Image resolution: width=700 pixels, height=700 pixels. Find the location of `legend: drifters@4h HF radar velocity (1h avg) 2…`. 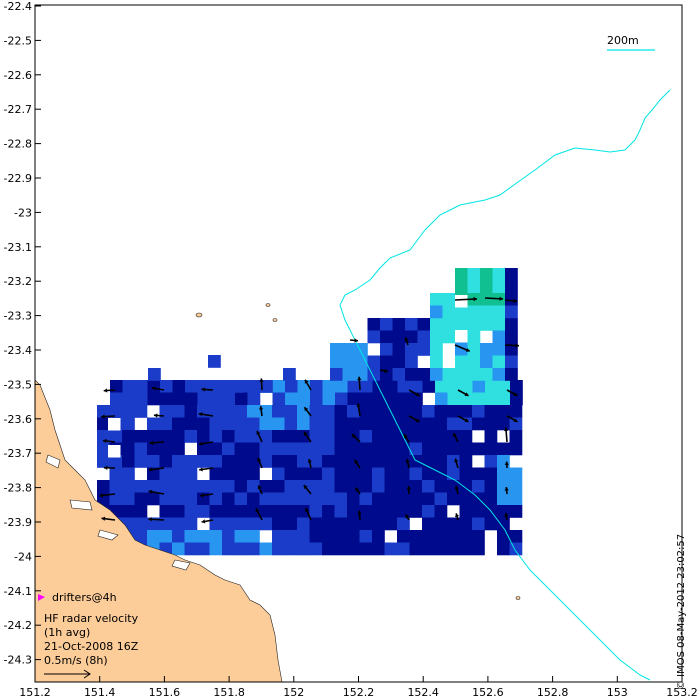

legend: drifters@4h HF radar velocity (1h avg) 2… is located at coordinates (88, 635).